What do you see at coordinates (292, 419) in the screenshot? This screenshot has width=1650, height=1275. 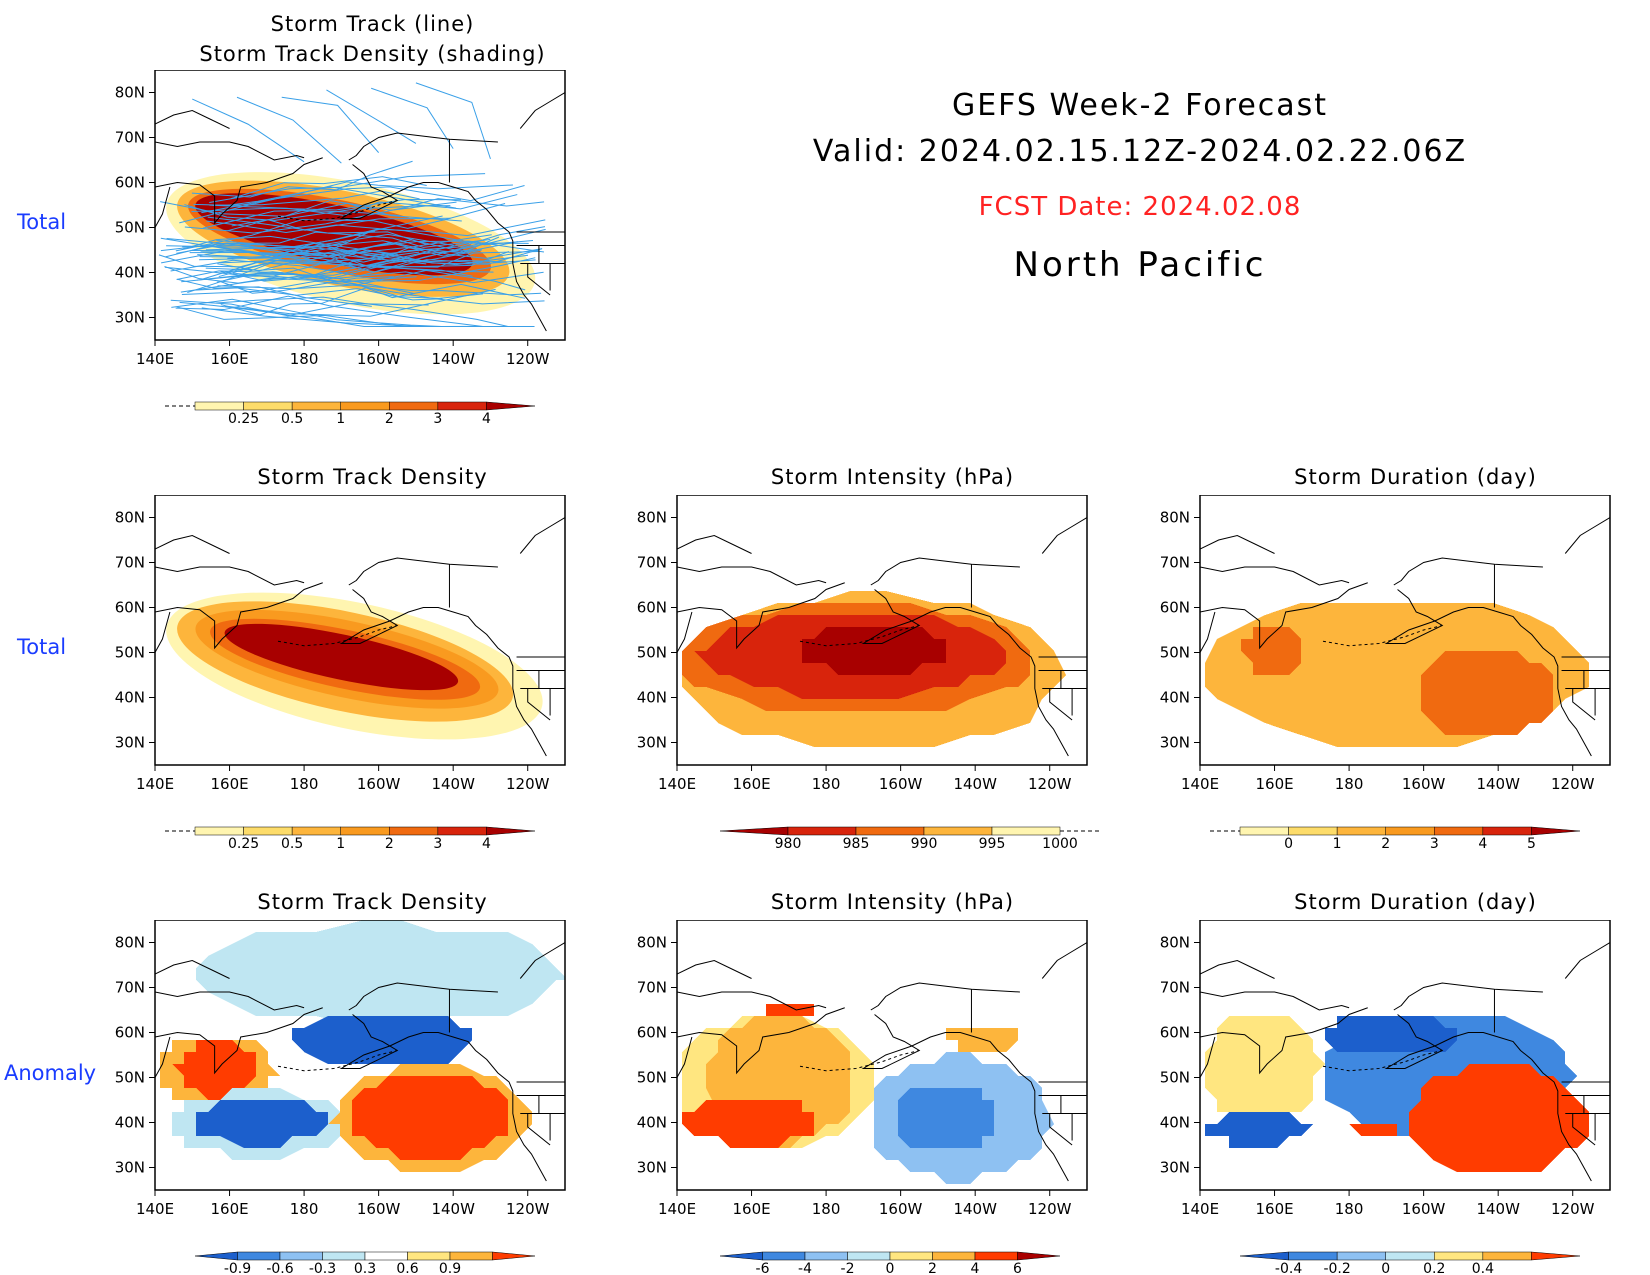 I see `colorbar-label: 0.5` at bounding box center [292, 419].